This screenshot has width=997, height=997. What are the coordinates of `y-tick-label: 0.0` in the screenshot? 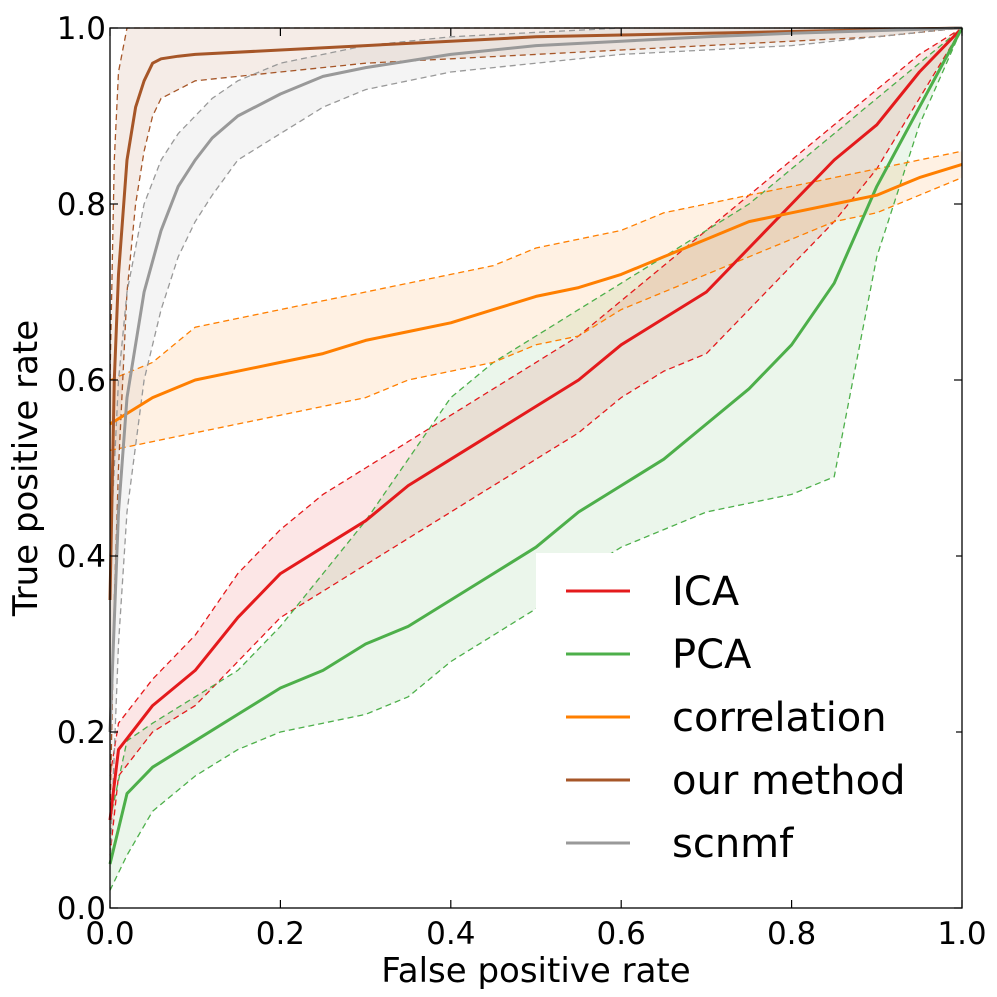 It's located at (81, 909).